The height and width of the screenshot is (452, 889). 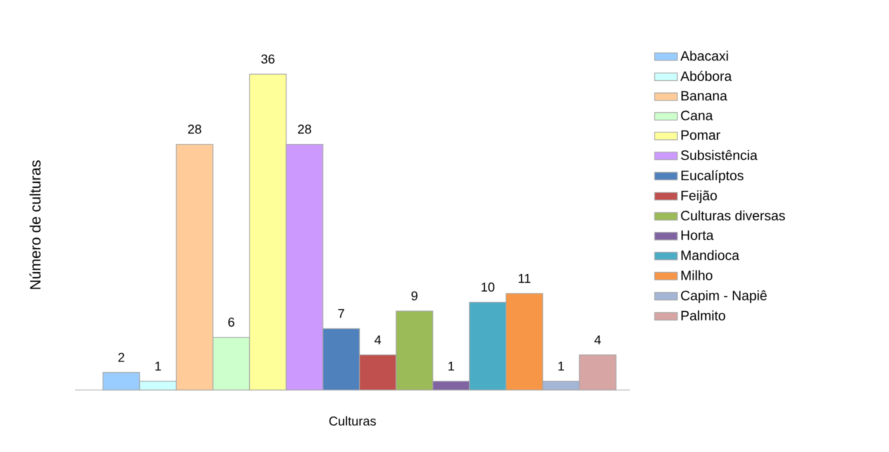 What do you see at coordinates (352, 421) in the screenshot?
I see `x-axis-title: Culturas` at bounding box center [352, 421].